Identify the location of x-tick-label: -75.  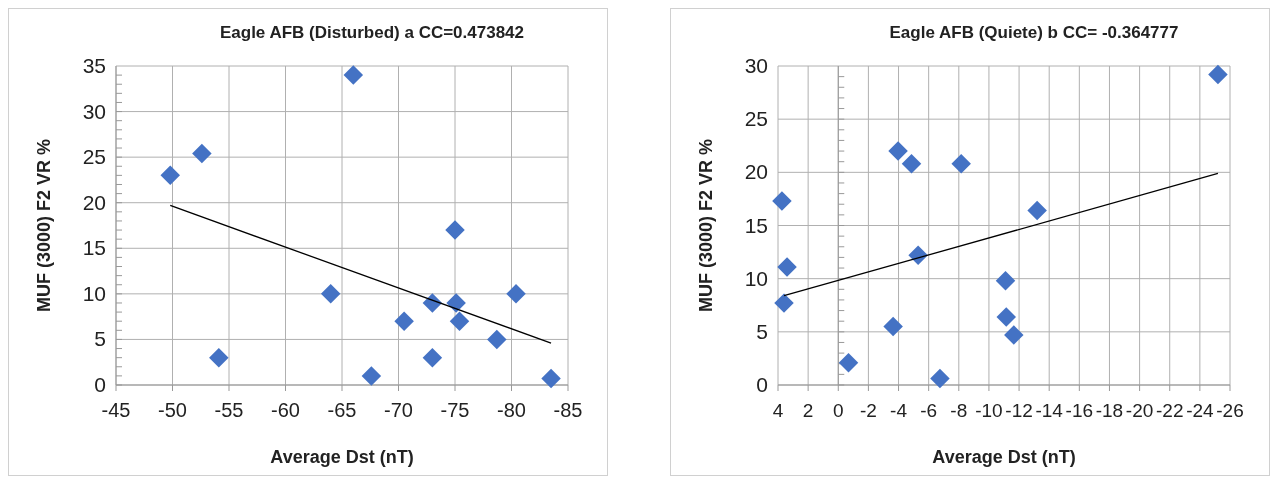
(455, 410).